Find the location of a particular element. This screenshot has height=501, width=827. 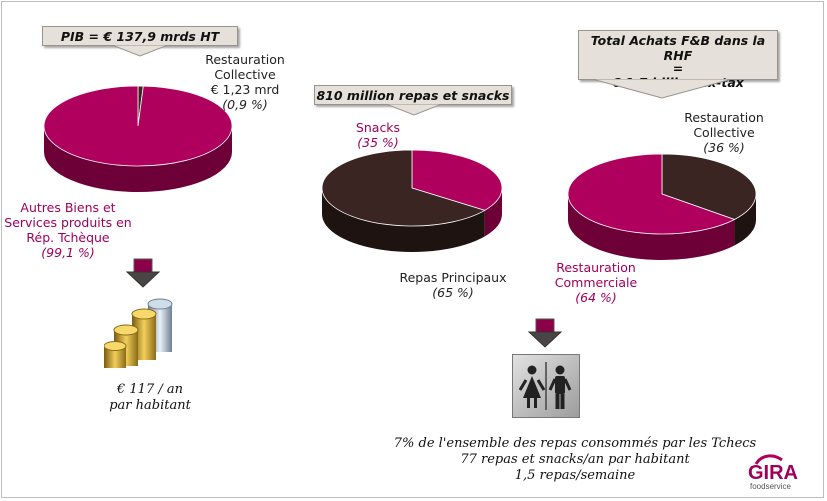

pie1-label-other-pct: (99,1 %) is located at coordinates (68, 252).